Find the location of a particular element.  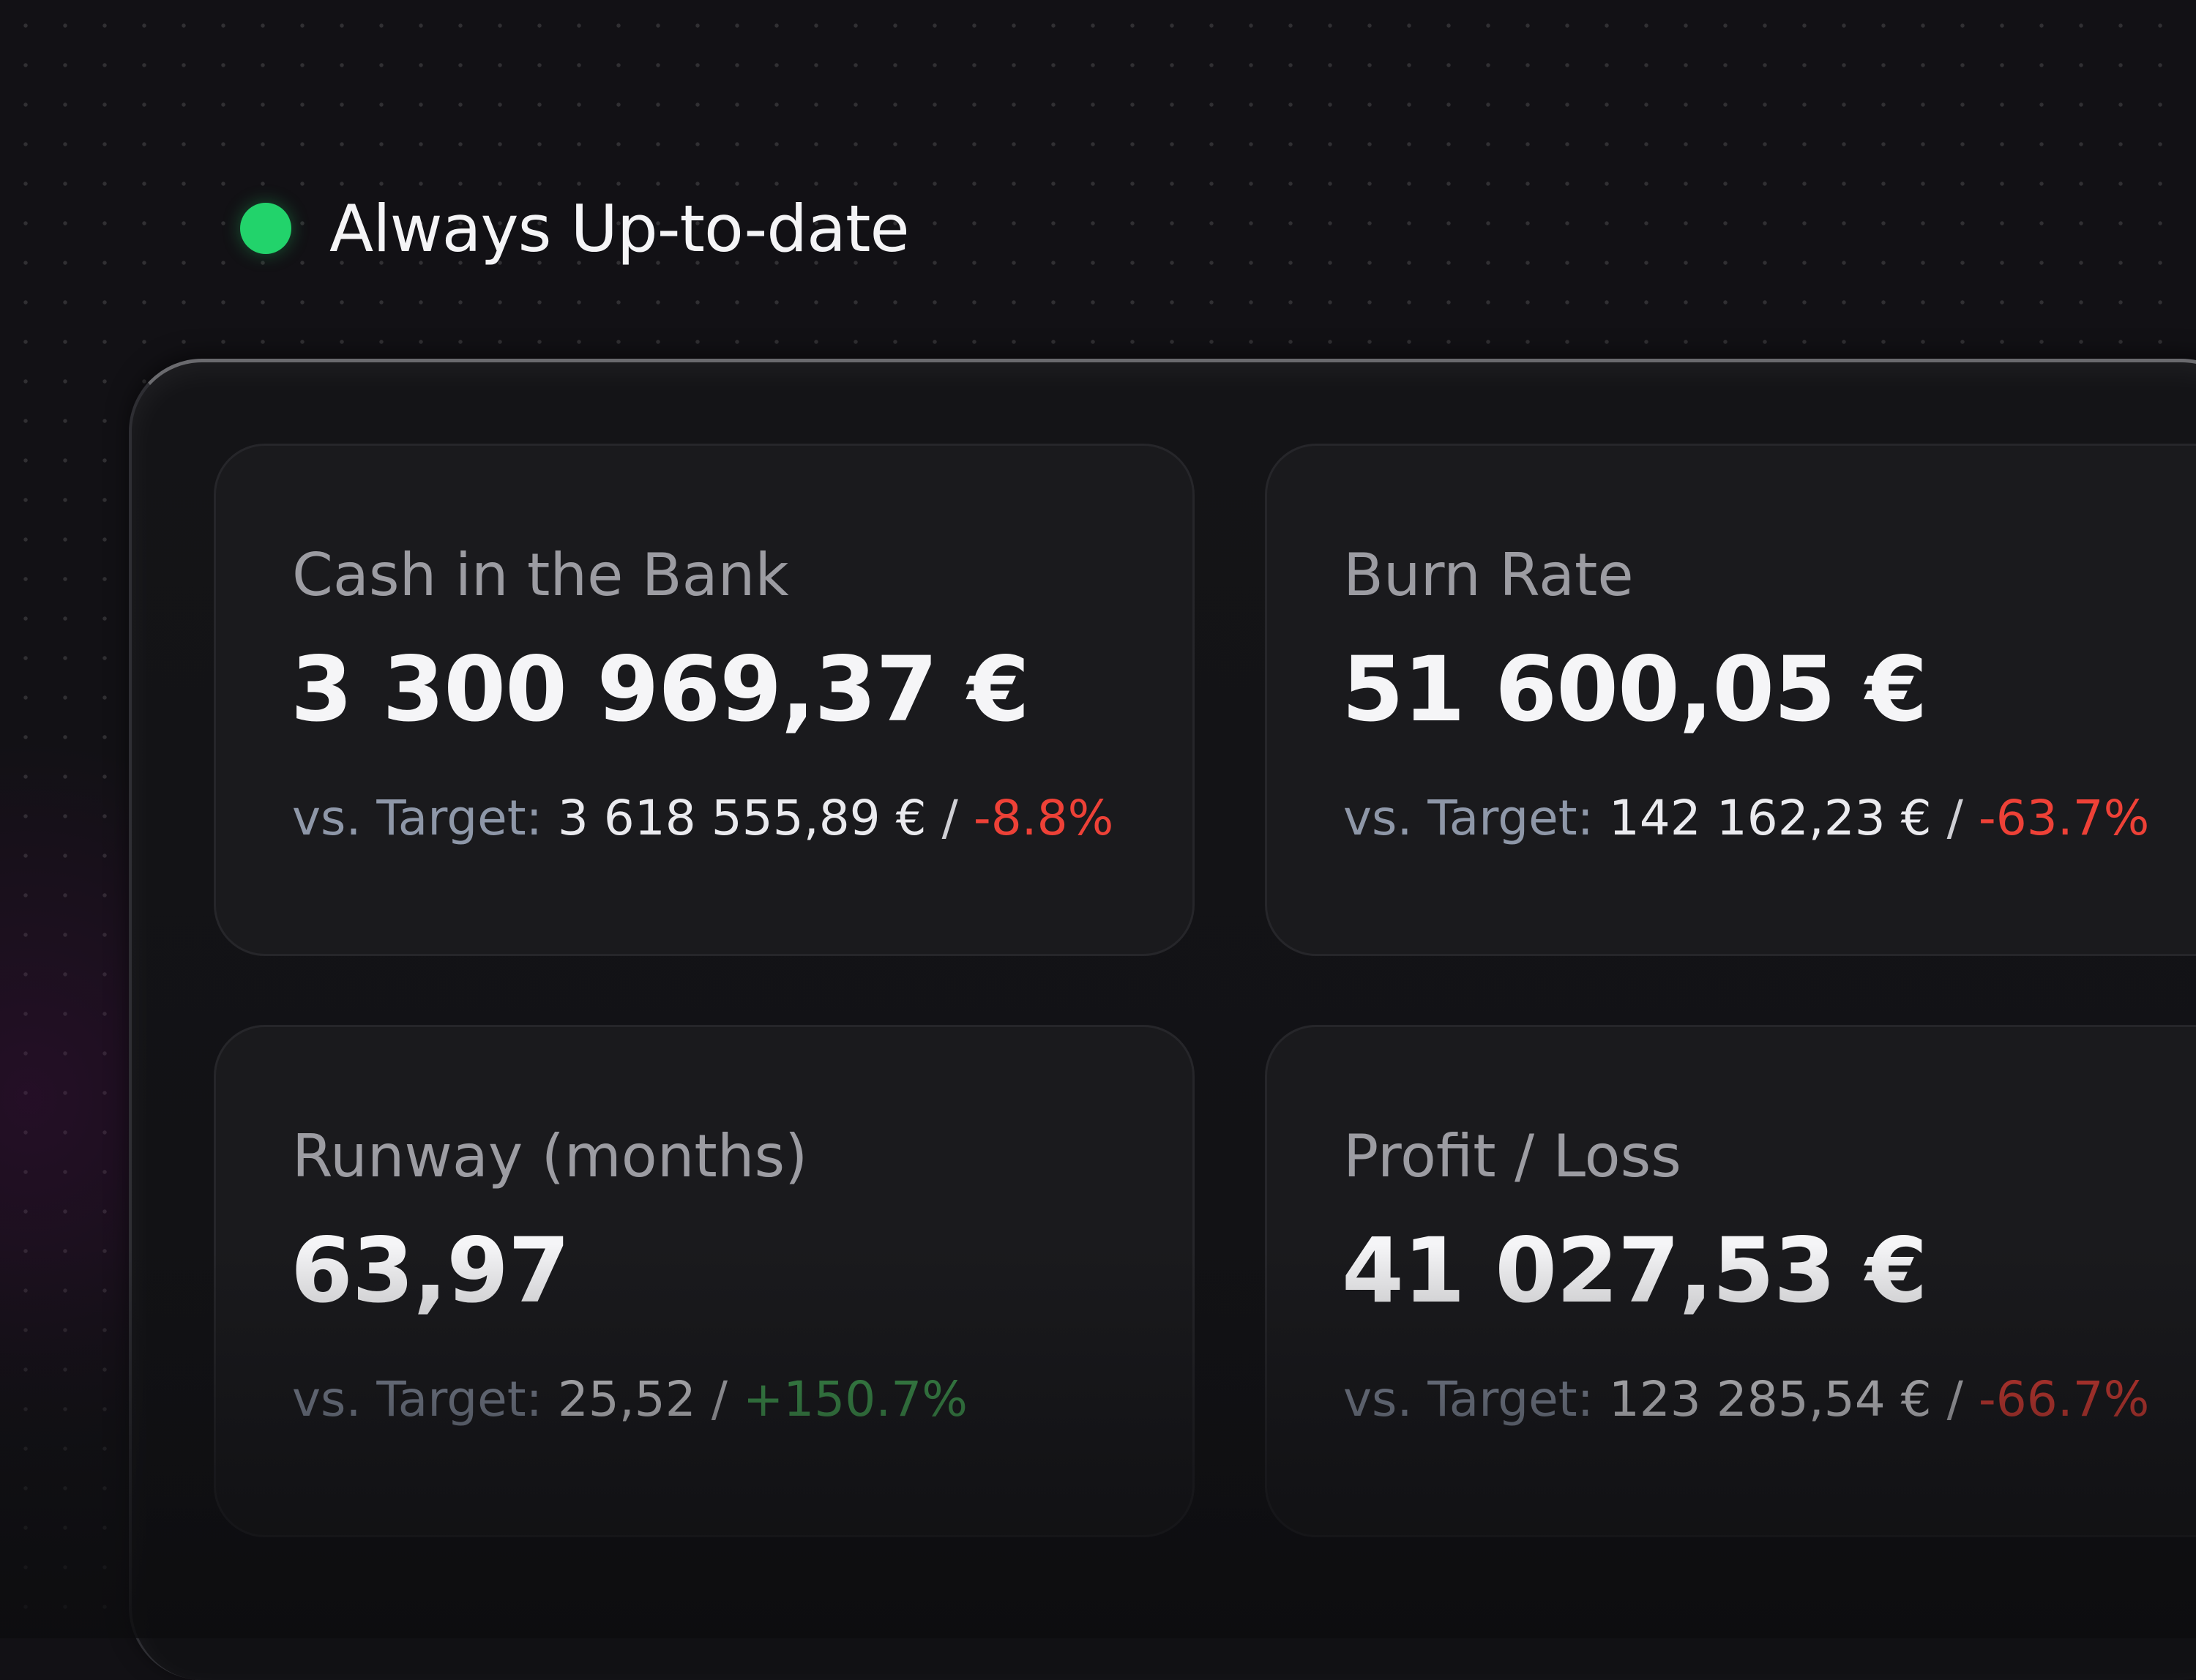

metric-target-line: vs. Target: 123 285,54 € / -66.7% is located at coordinates (1746, 1399).